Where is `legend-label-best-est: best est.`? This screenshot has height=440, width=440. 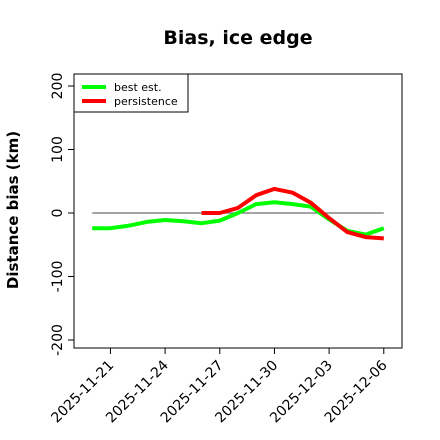
legend-label-best-est: best est. is located at coordinates (138, 87).